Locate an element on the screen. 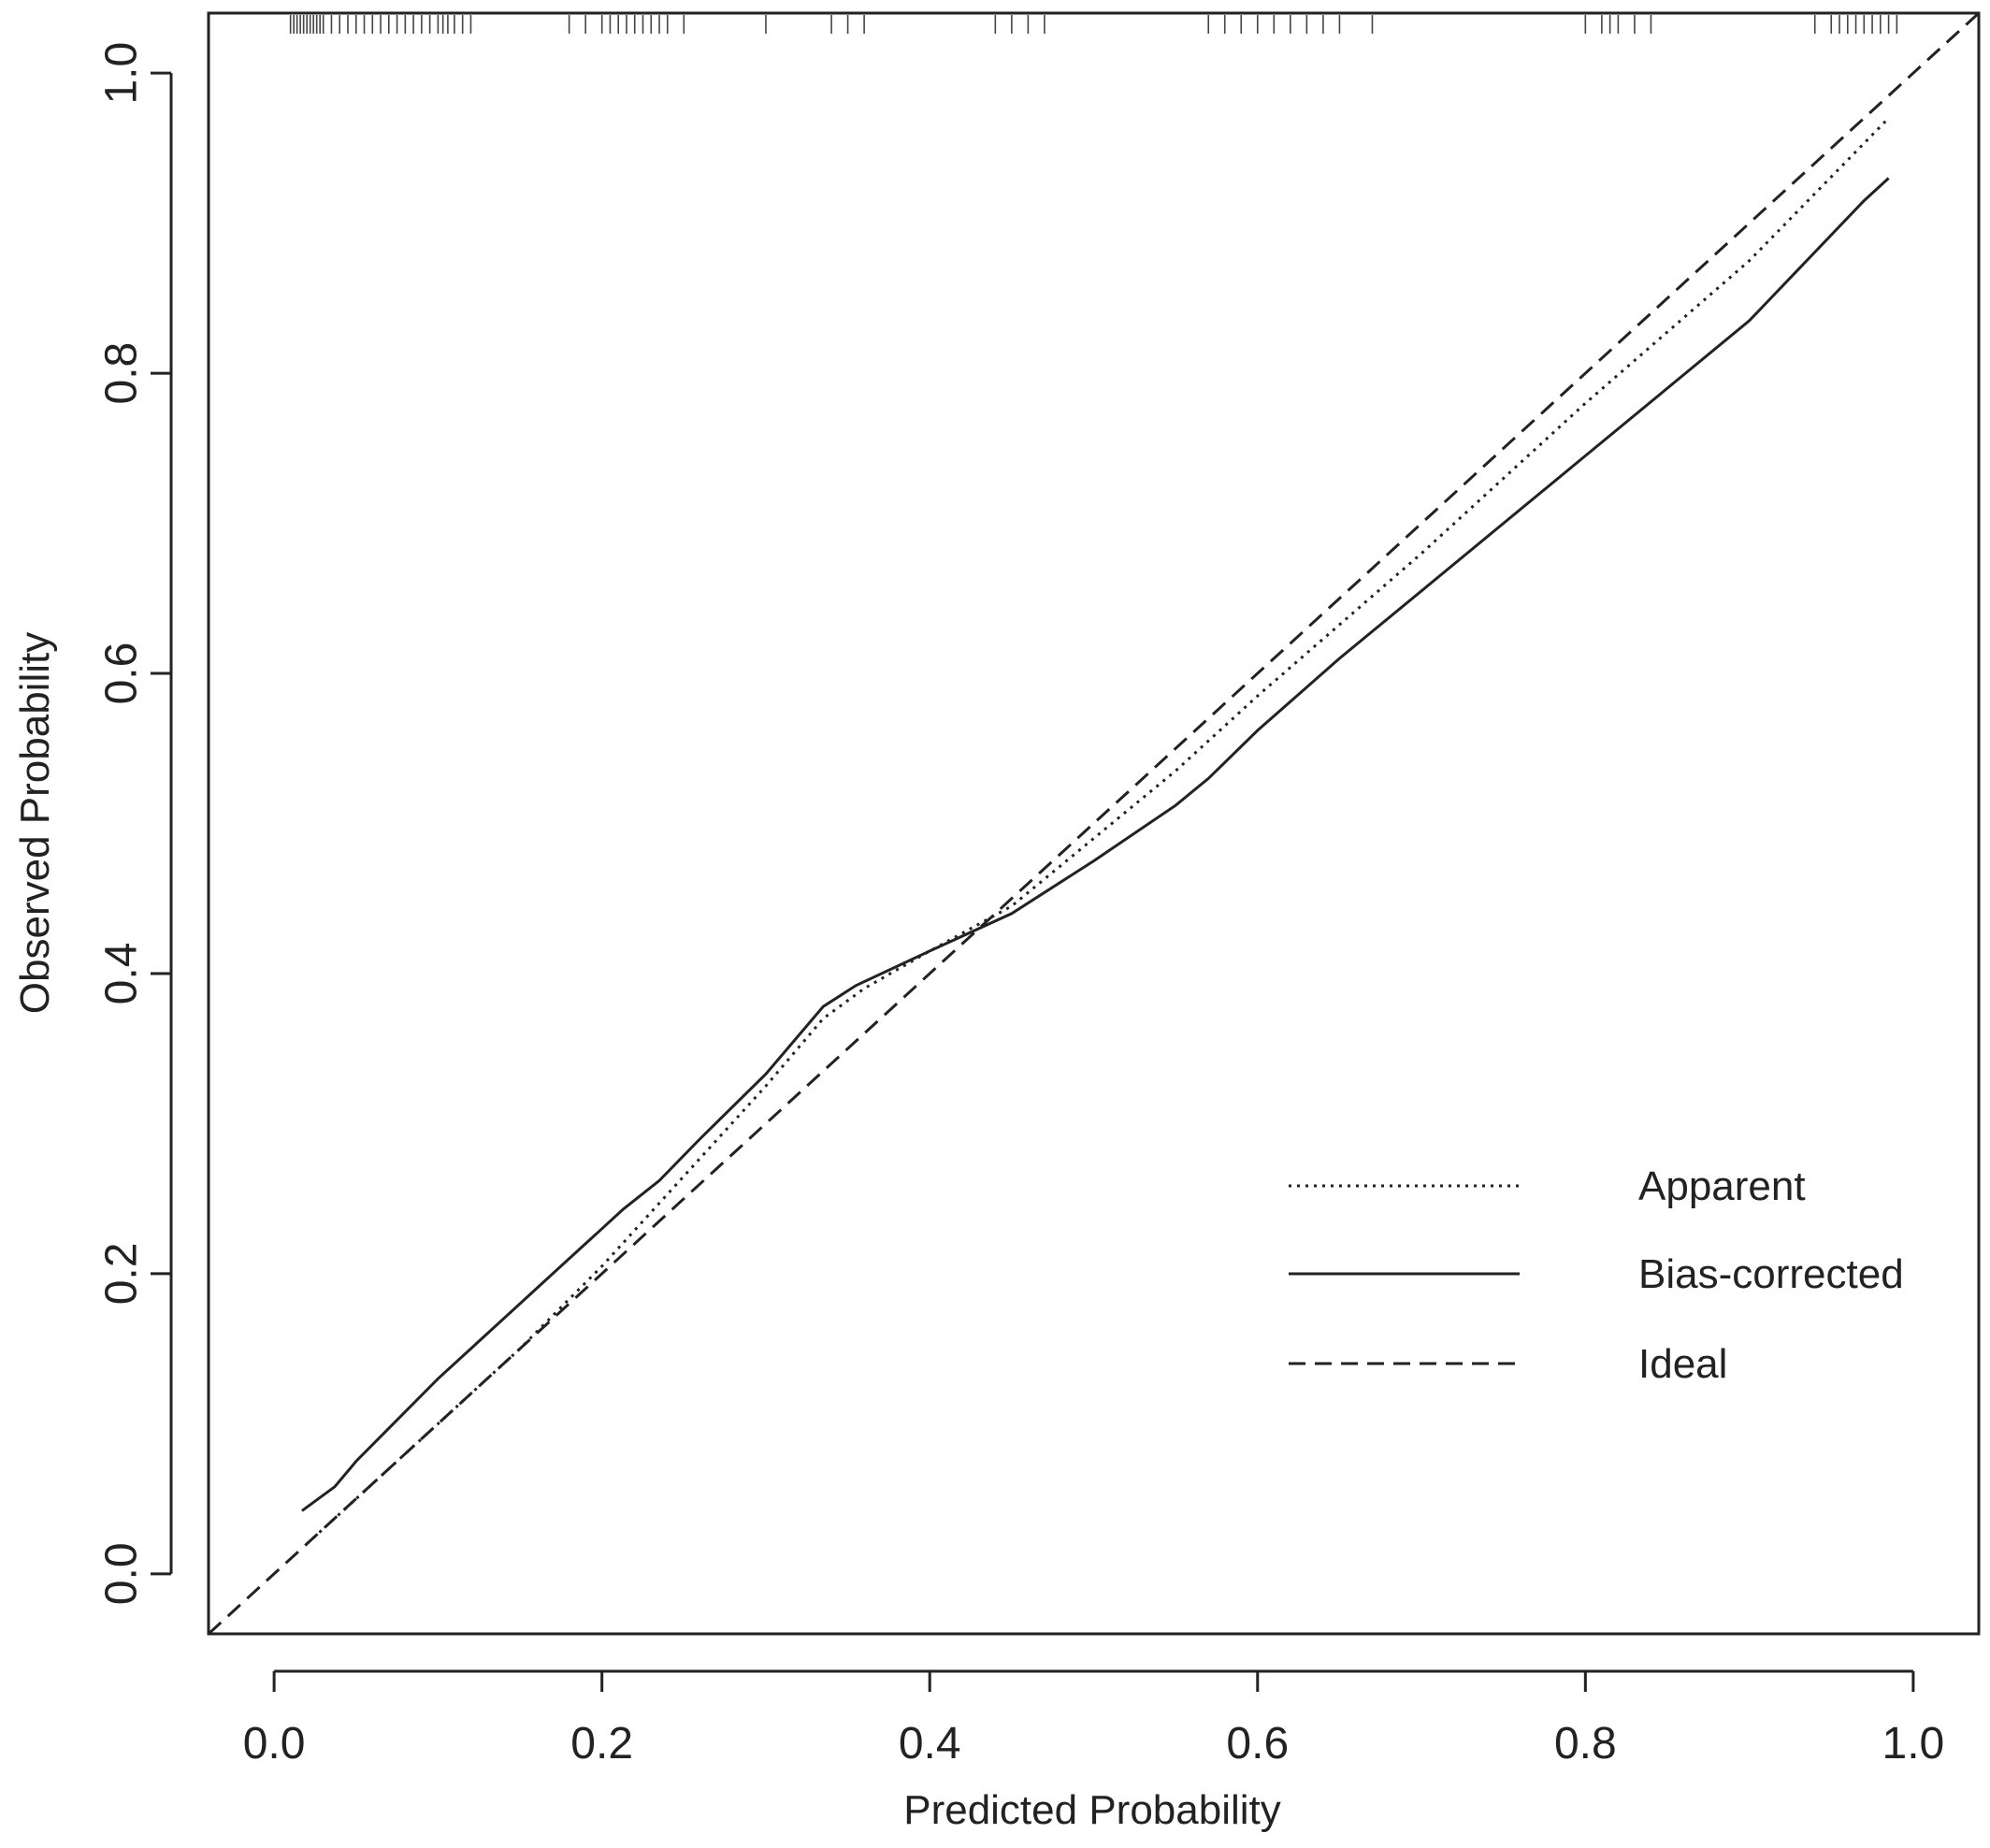  x-tick-label: 0.0 is located at coordinates (275, 1744).